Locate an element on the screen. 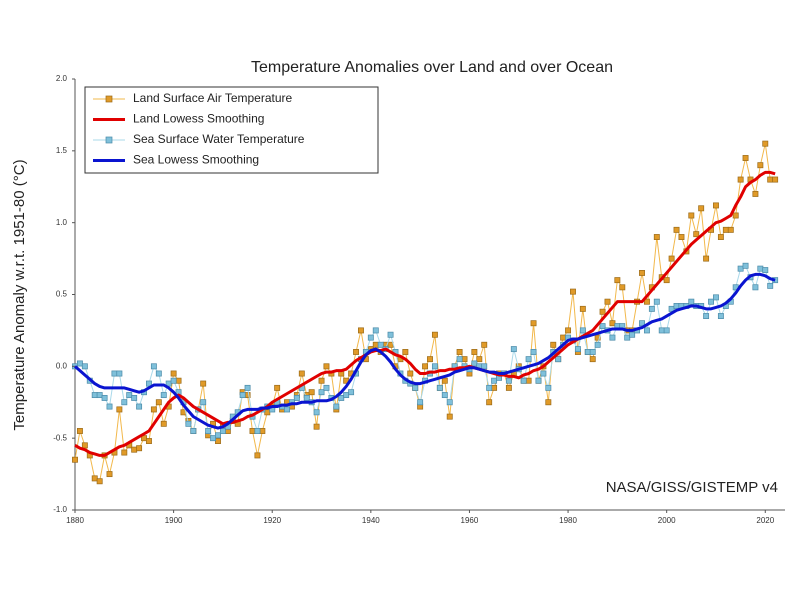 This screenshot has width=800, height=600. x-tick-label: 1940 is located at coordinates (371, 520).